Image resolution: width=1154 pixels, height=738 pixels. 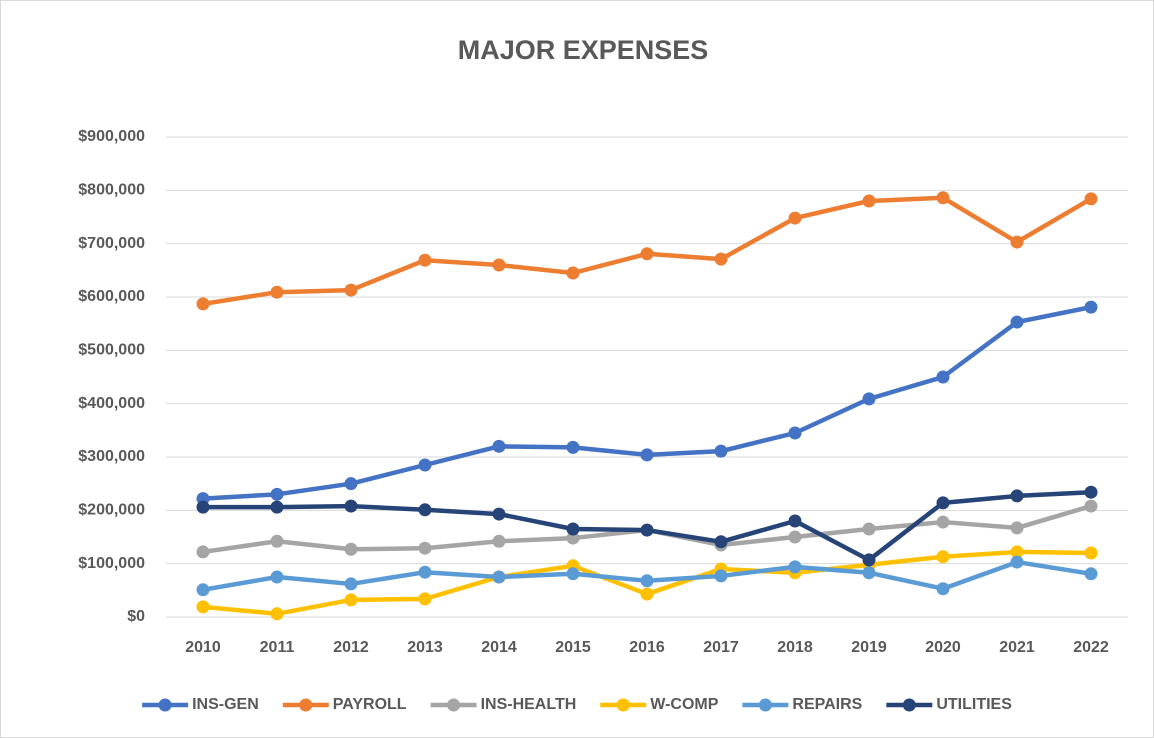 What do you see at coordinates (111, 403) in the screenshot?
I see `y-tick-label: $400,000` at bounding box center [111, 403].